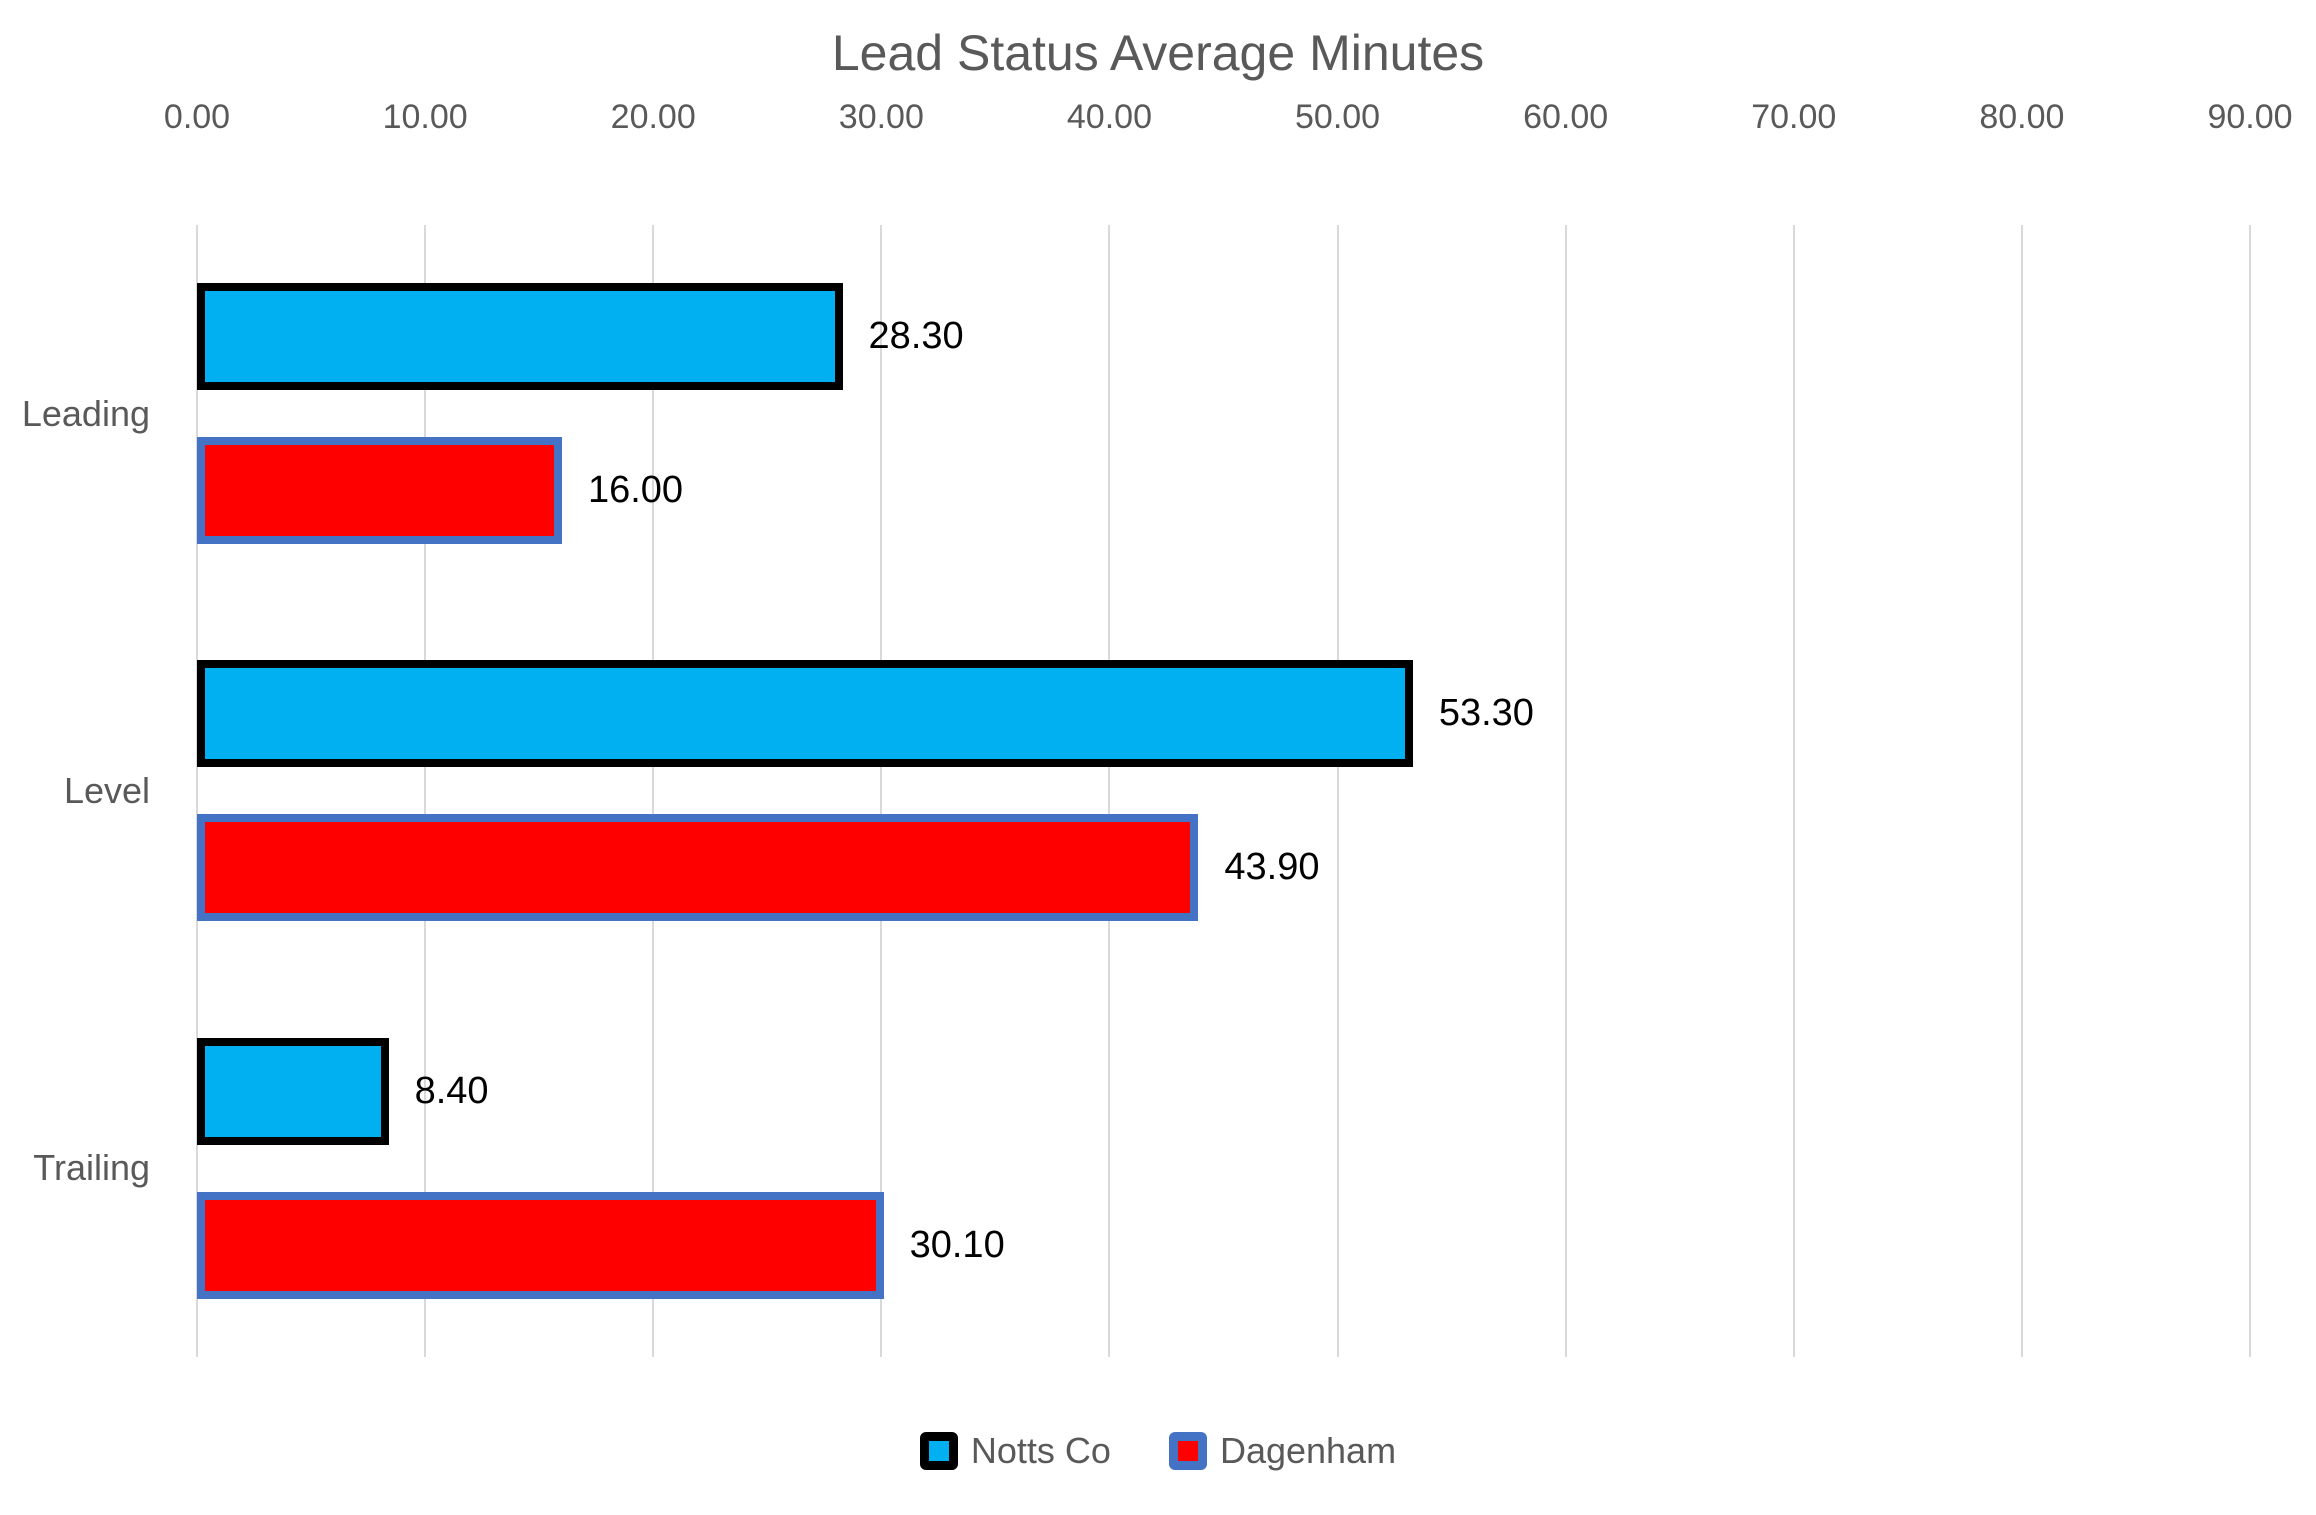  Describe the element at coordinates (1308, 1450) in the screenshot. I see `legend-label: Dagenham` at that location.